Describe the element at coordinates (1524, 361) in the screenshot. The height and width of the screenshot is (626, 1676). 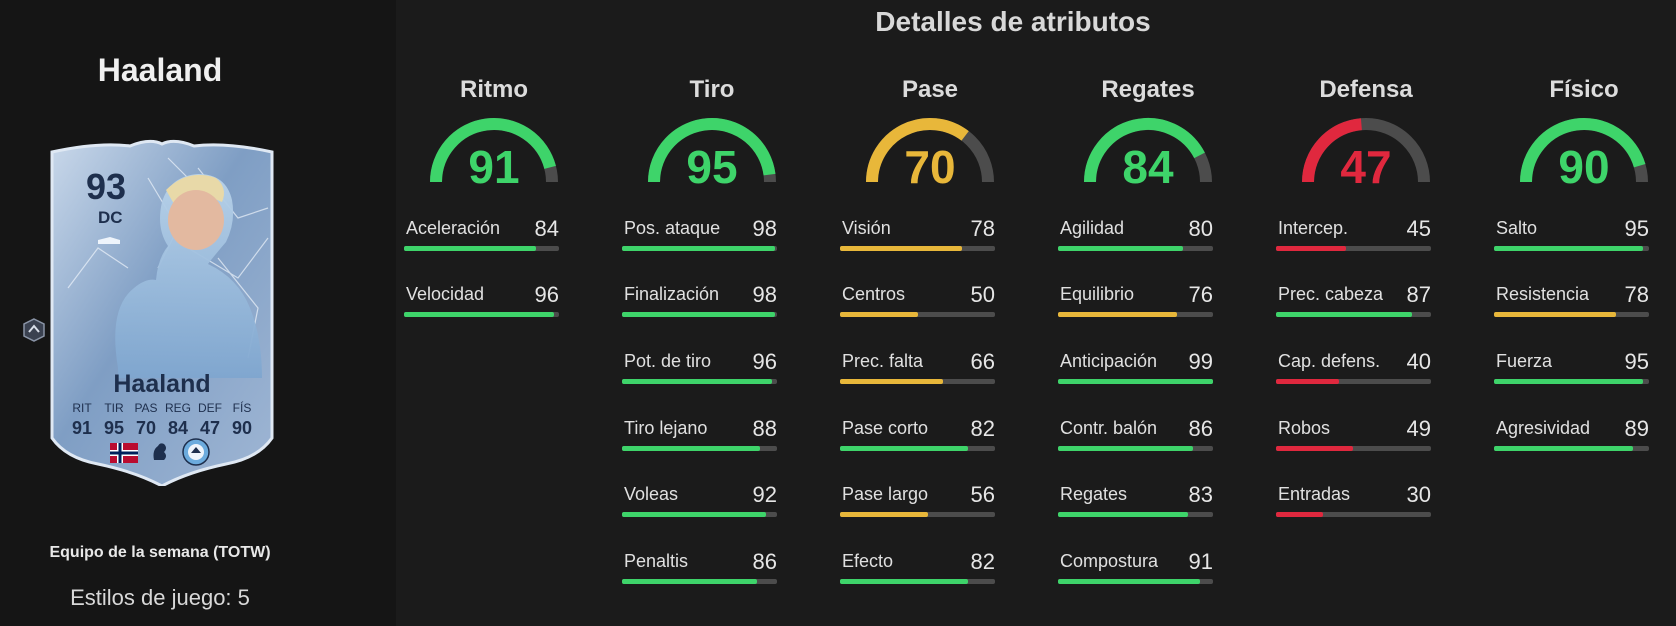
I see `attribute-label: Fuerza` at that location.